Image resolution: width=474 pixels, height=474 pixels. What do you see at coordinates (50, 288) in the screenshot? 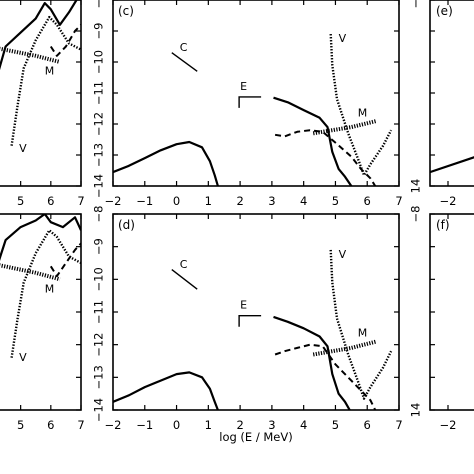
I see `annotation-m-partial-left-bottom: M` at bounding box center [50, 288].